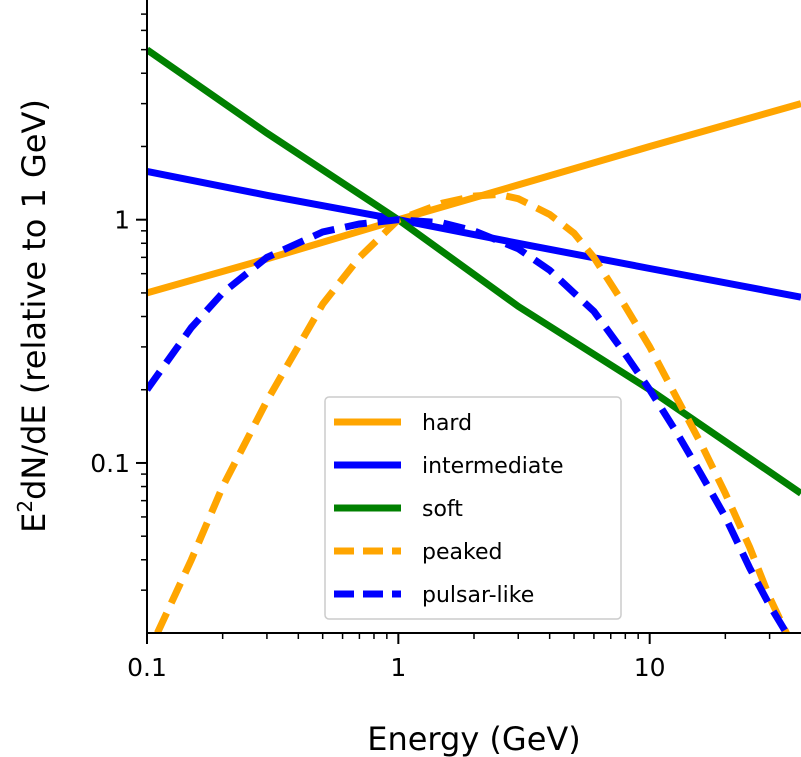  I want to click on y-axis-label-rest: dN/dE (relative to 1 GeV), so click(34, 299).